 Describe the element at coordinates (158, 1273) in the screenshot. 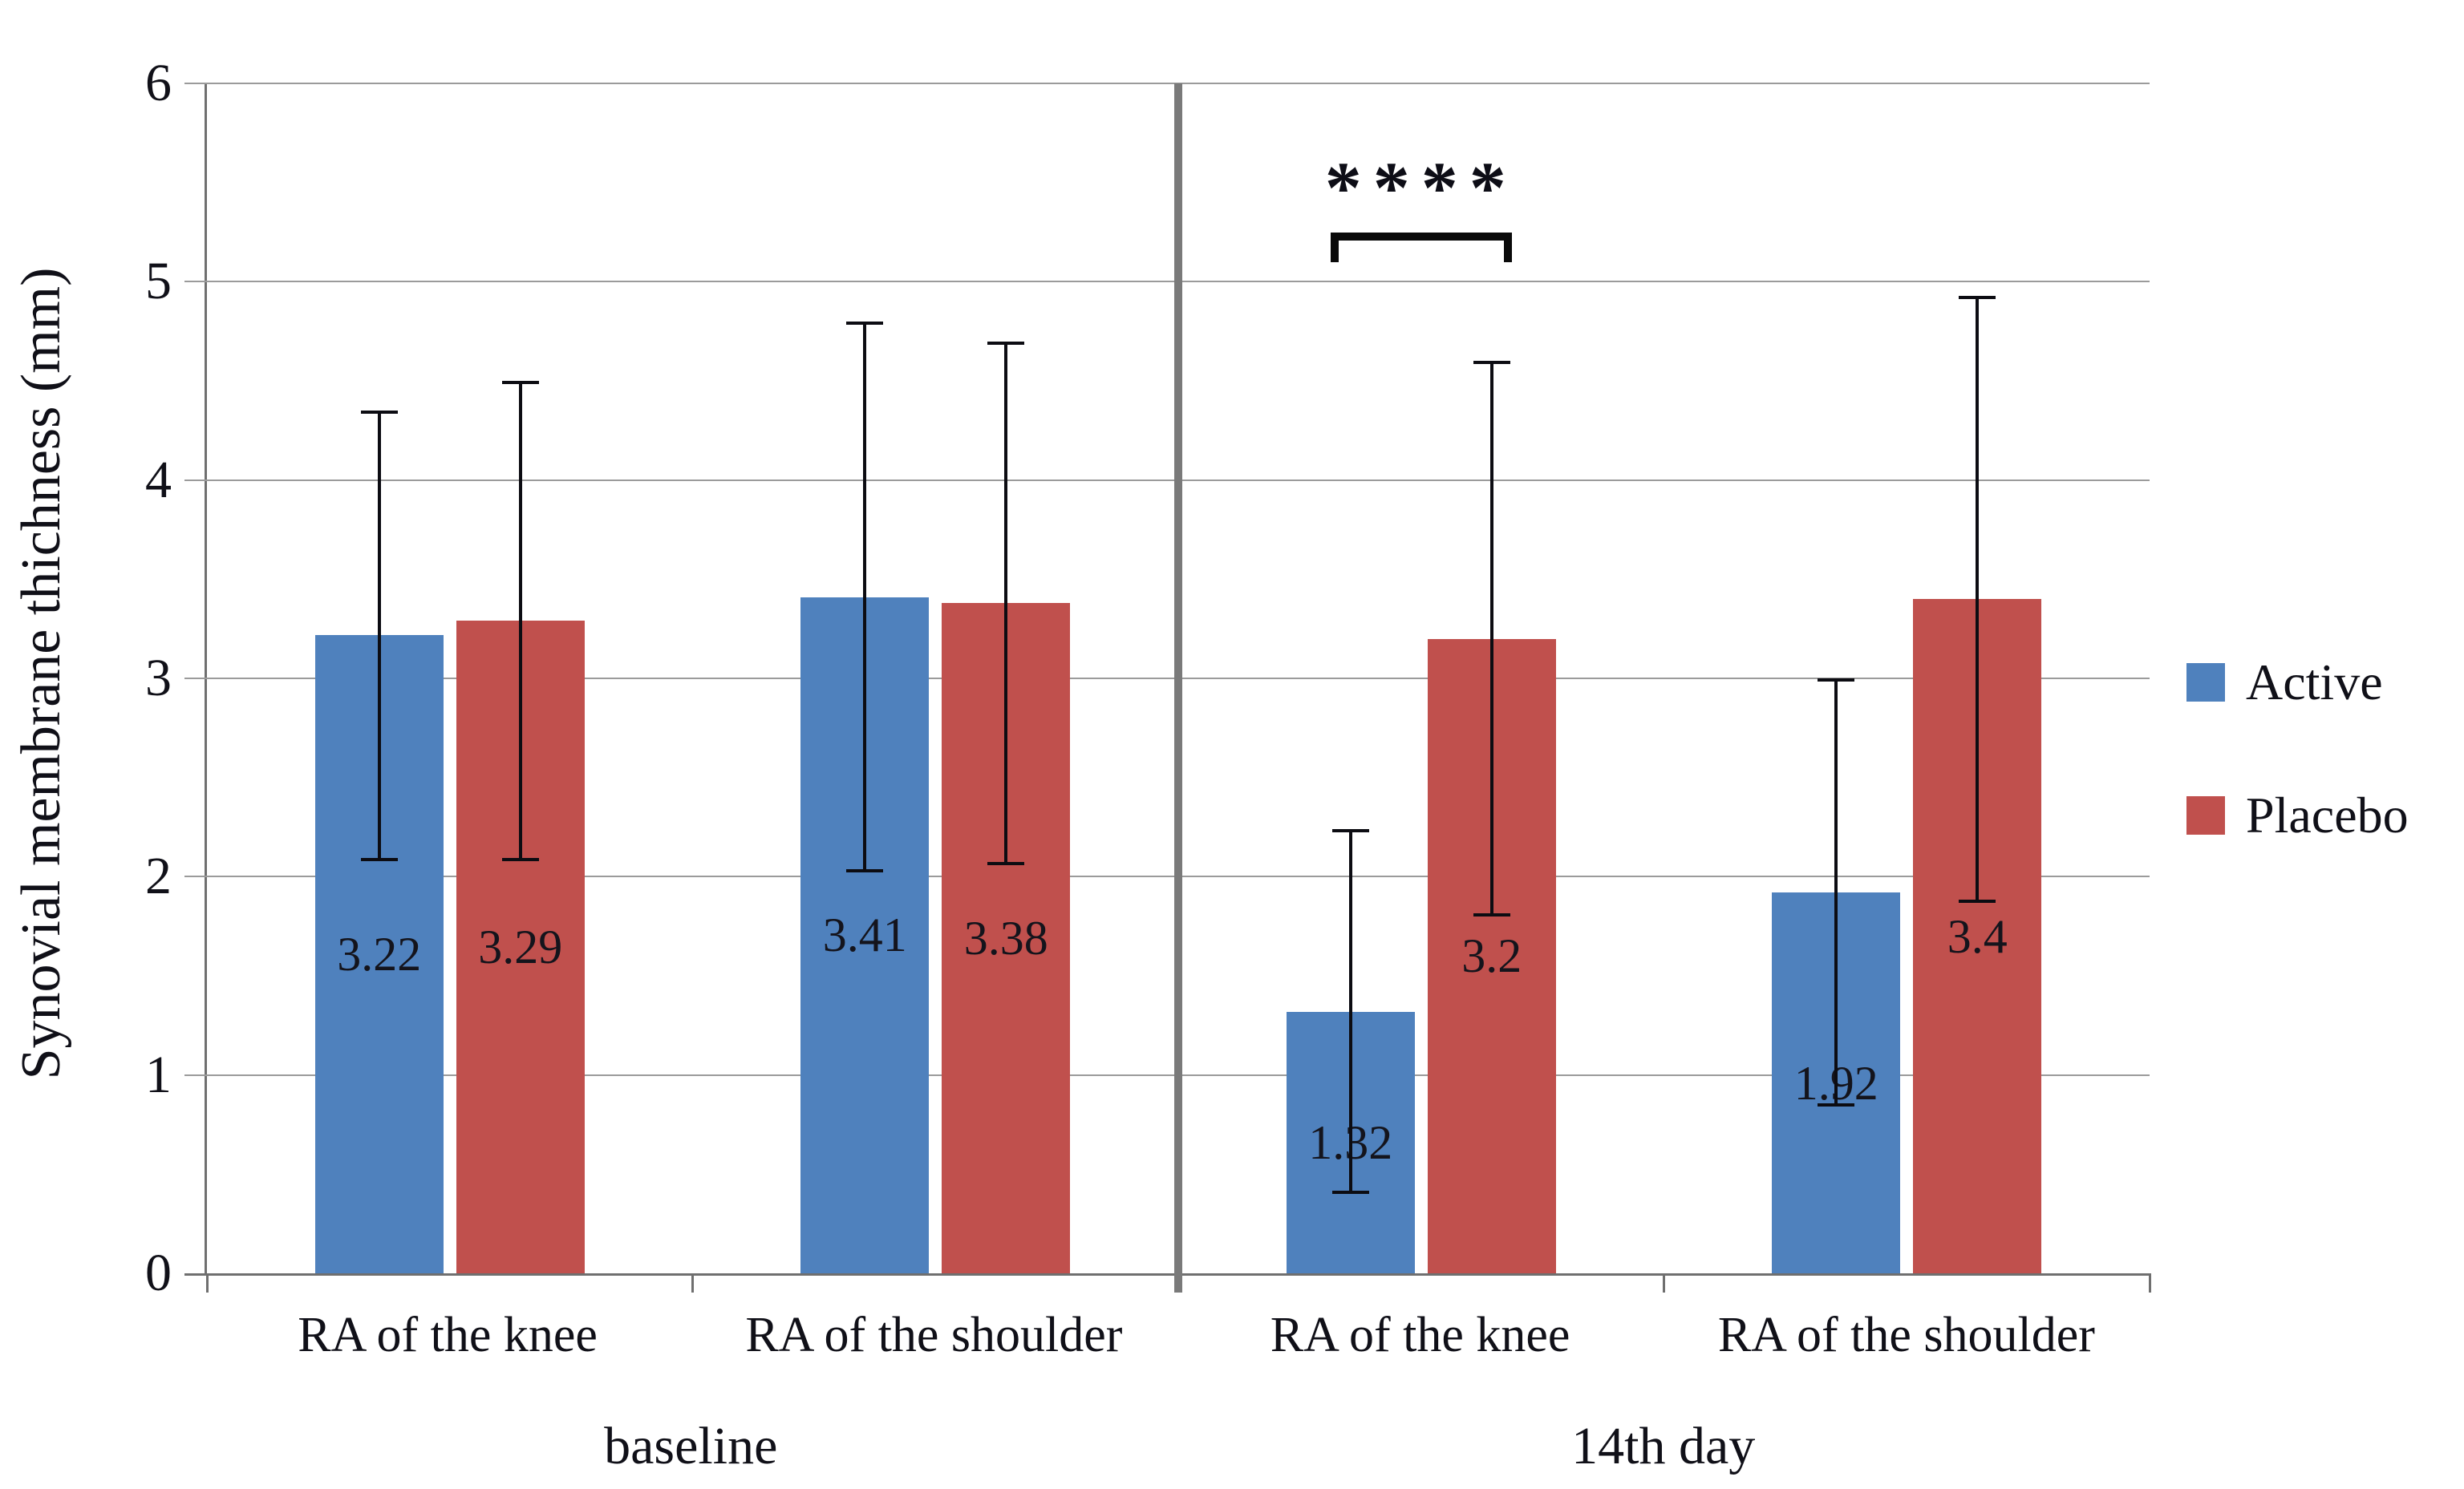

I see `y-tick-label: 0` at that location.